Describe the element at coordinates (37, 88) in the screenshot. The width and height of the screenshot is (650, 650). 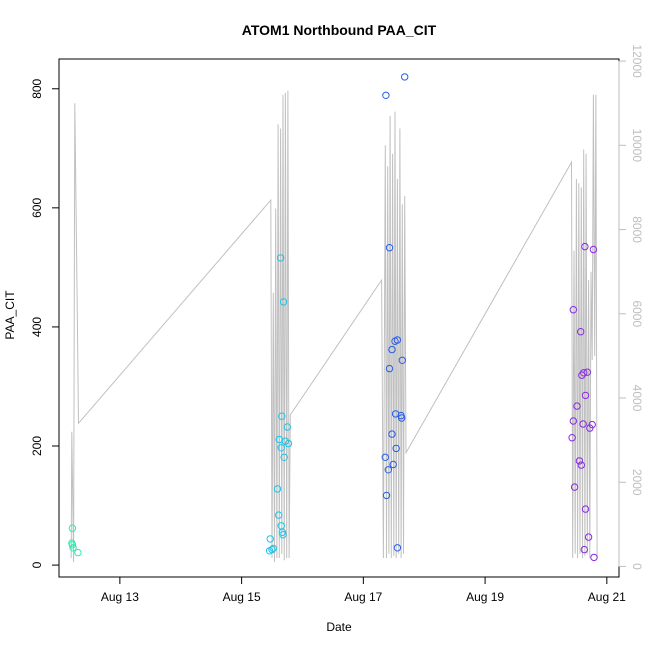
I see `y-tick-label: 800` at that location.